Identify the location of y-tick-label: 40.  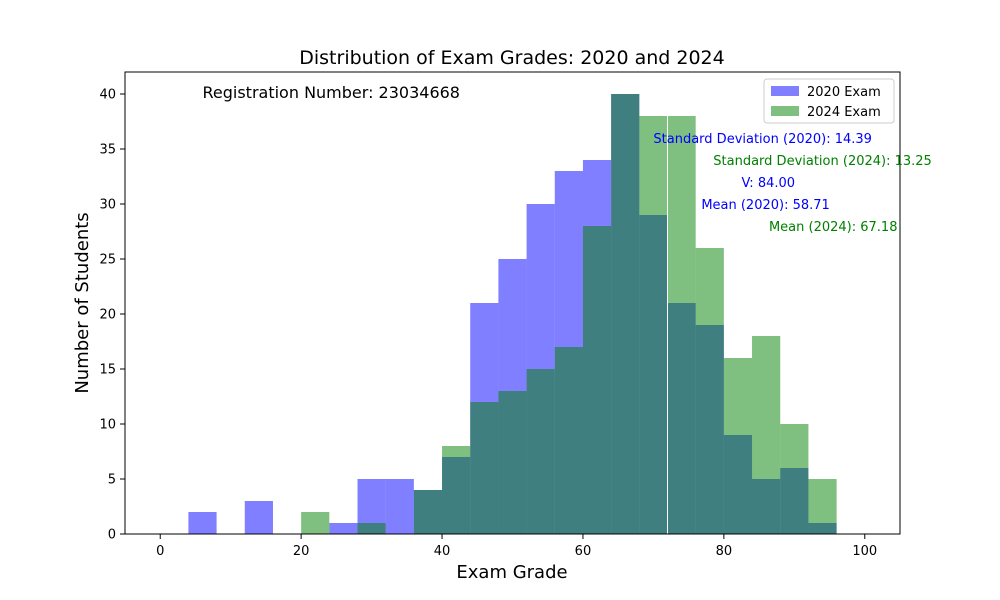
(107, 95).